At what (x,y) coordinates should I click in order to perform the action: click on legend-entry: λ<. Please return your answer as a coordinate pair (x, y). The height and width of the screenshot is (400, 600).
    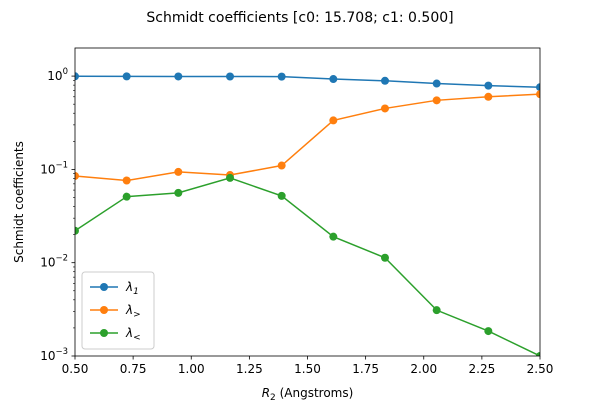
    Looking at the image, I should click on (133, 334).